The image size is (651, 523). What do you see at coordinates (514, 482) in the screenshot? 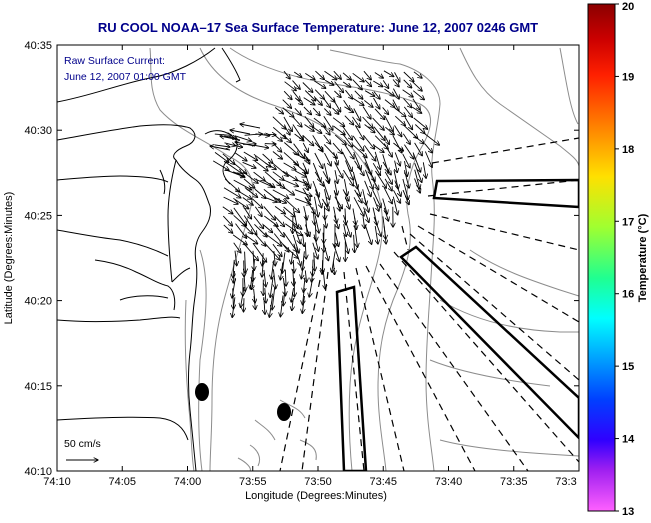
I see `x-tick-label: 73:35` at bounding box center [514, 482].